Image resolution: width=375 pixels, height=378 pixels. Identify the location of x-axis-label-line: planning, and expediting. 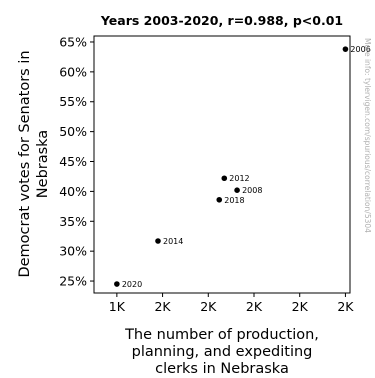
(222, 352).